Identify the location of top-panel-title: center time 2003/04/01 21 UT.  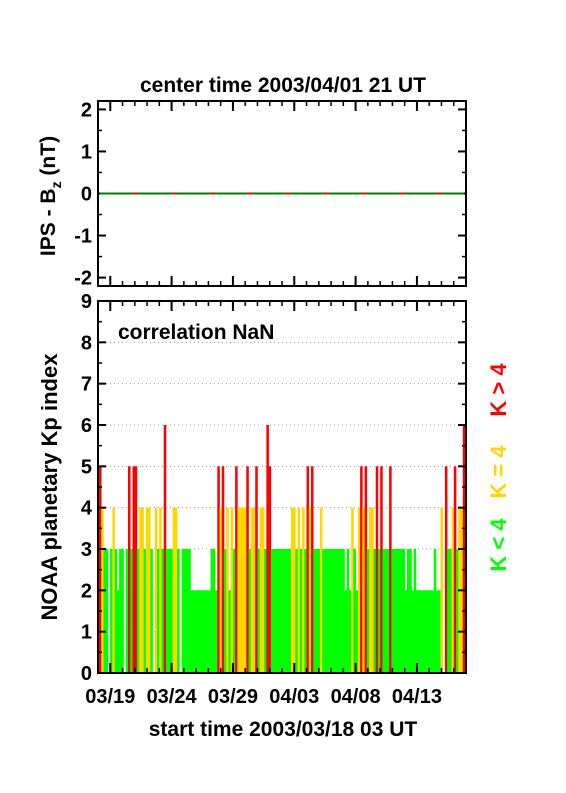
(283, 85).